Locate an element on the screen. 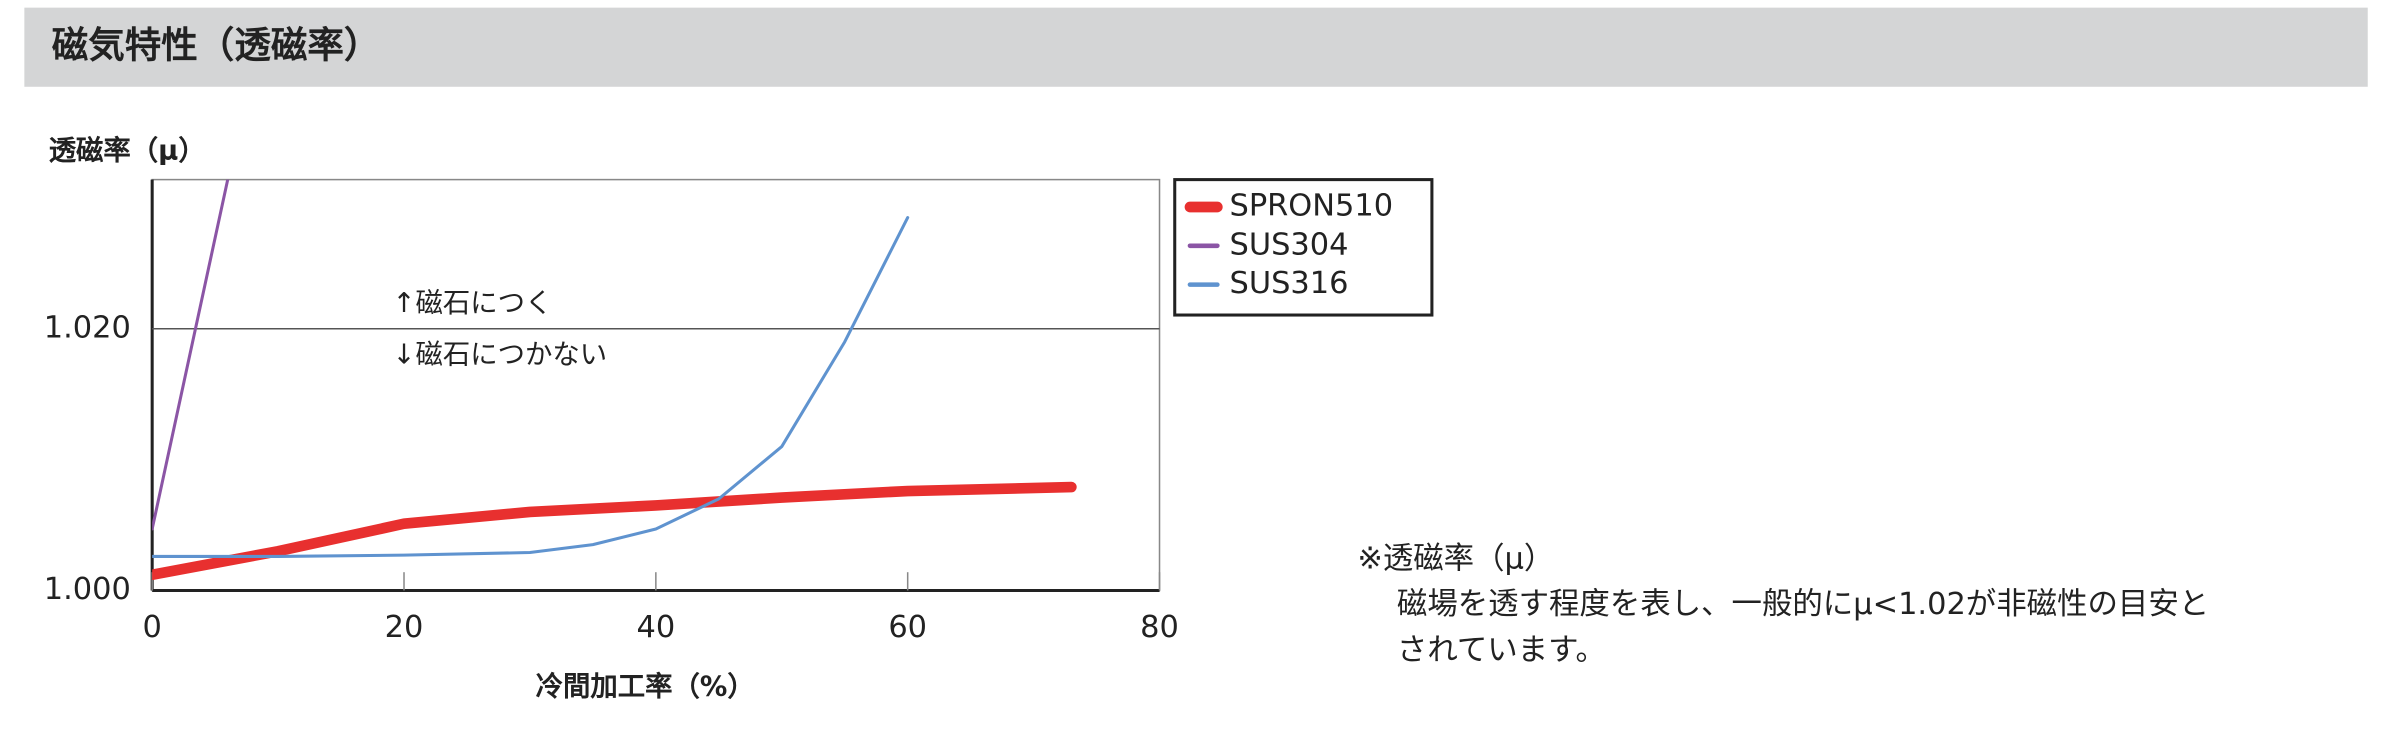 This screenshot has width=2386, height=748. annotation: ↑磁石につく is located at coordinates (473, 303).